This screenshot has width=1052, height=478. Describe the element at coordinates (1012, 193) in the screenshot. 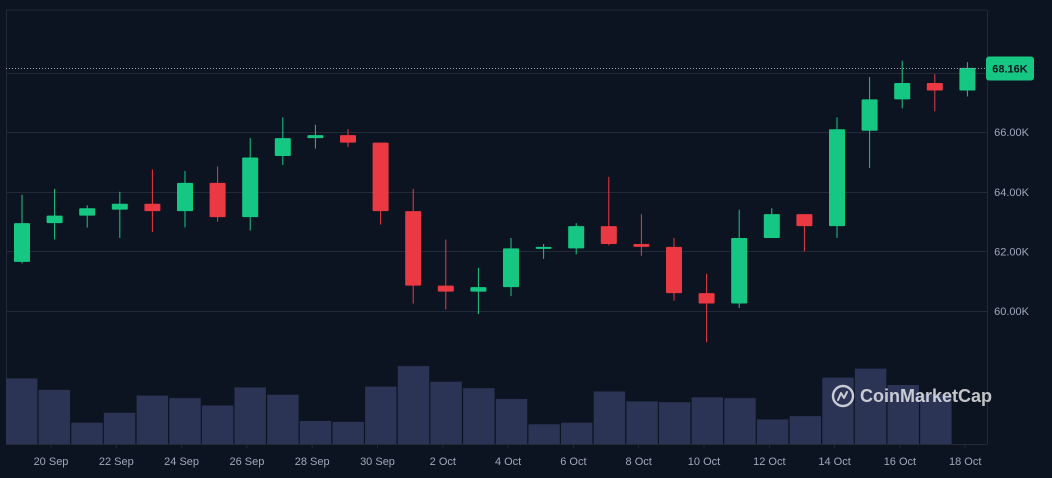

I see `y-tick-label: 64.00K` at that location.